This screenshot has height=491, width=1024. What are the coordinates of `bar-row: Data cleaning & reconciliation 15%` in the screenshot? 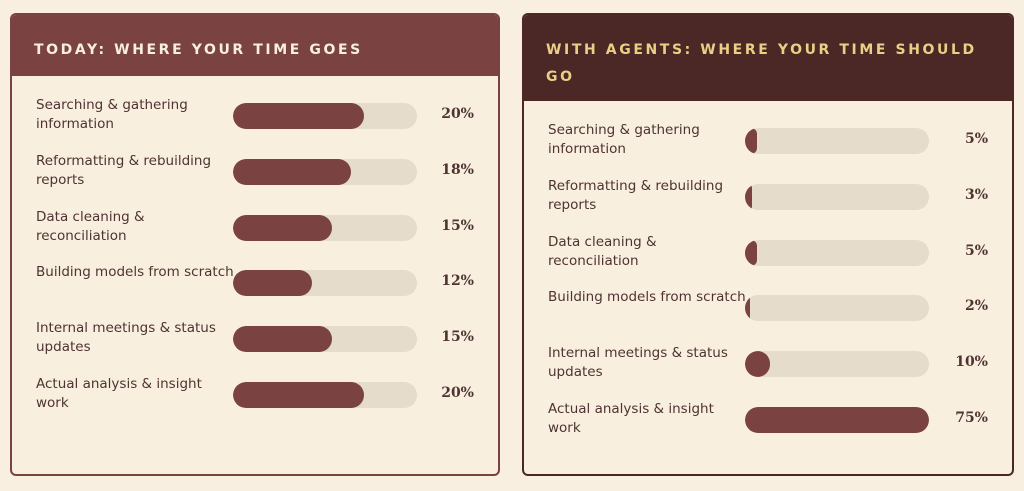 It's located at (255, 236).